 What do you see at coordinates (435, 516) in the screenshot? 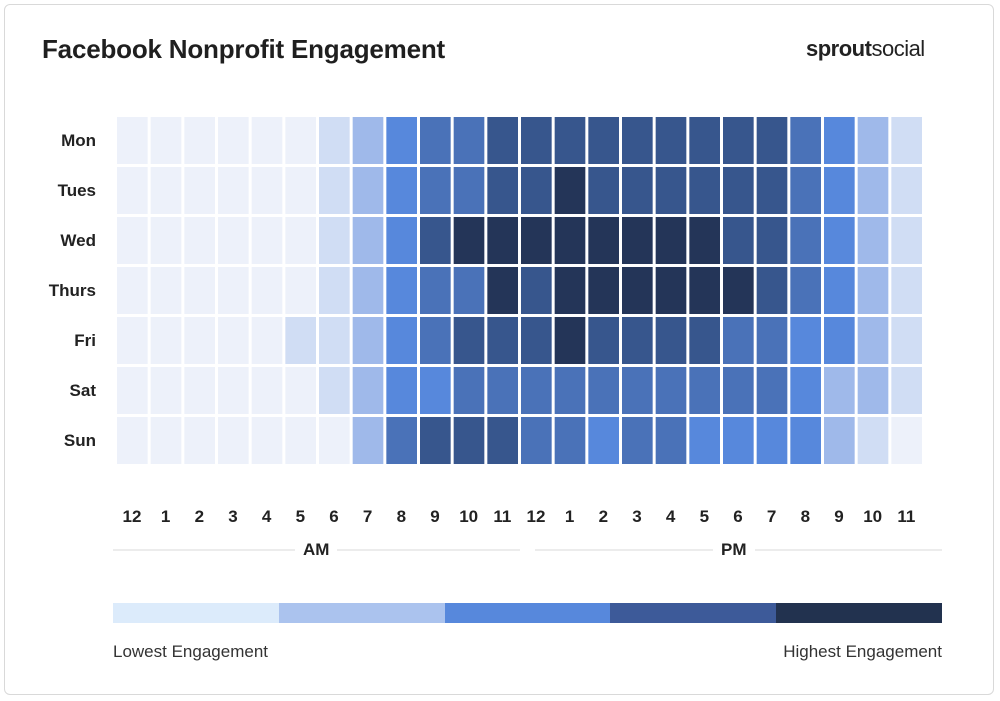
I see `x-tick-label: 9` at bounding box center [435, 516].